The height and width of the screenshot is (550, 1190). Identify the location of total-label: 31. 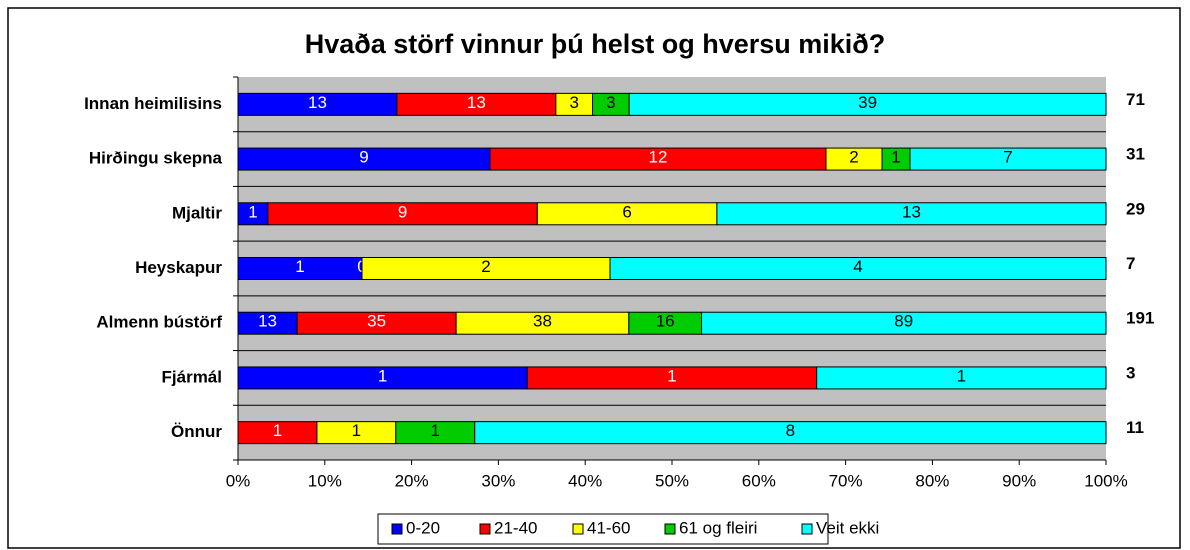
(1135, 154).